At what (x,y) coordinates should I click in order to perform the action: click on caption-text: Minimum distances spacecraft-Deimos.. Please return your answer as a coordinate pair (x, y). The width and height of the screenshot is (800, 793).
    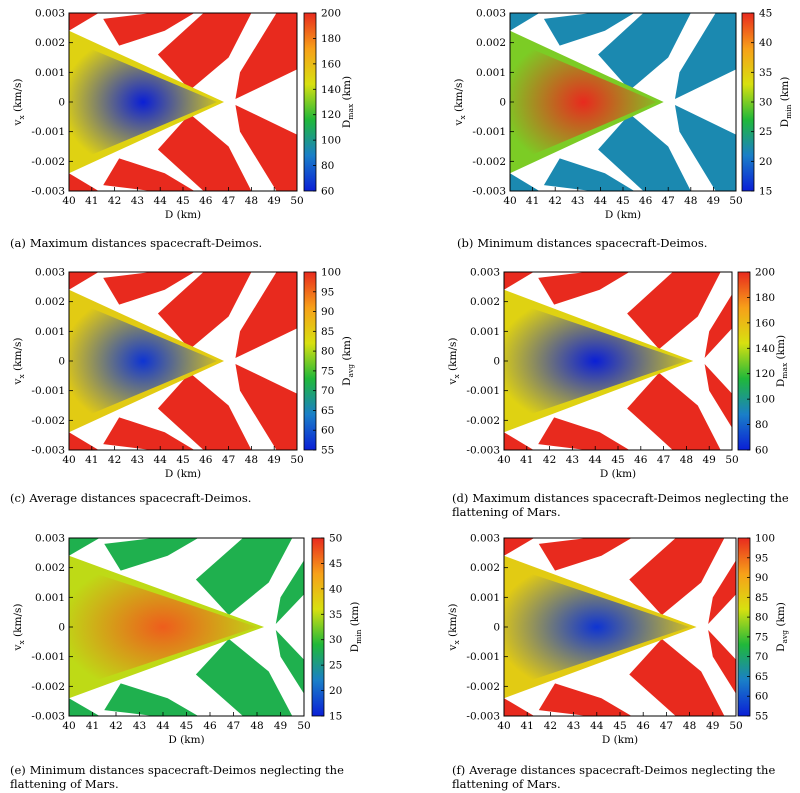
    Looking at the image, I should click on (592, 243).